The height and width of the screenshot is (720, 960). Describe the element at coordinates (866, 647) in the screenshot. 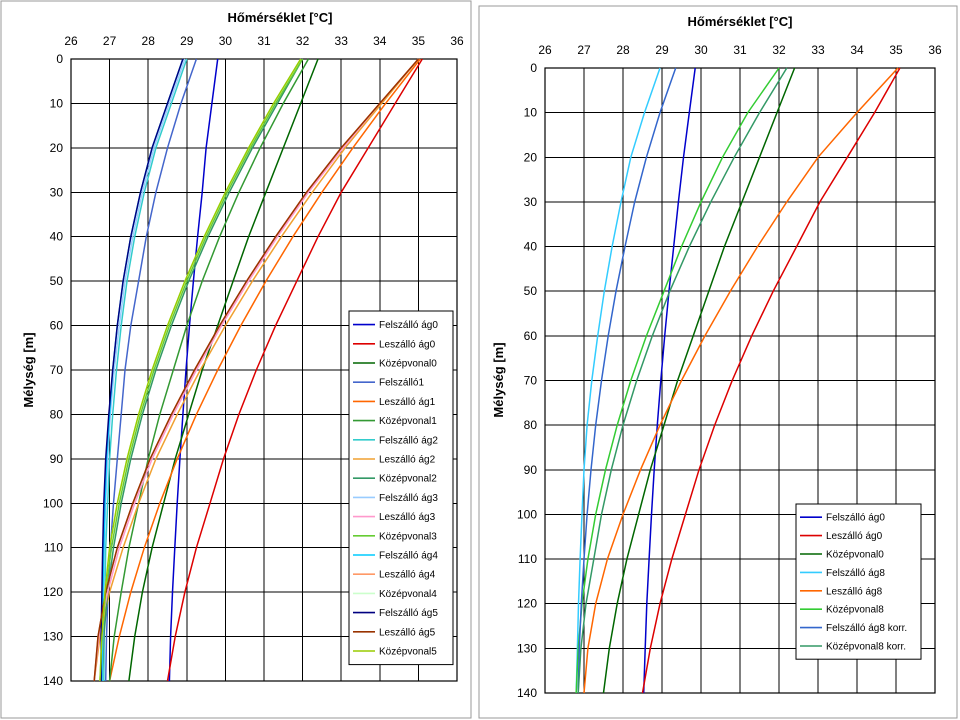

I see `legend-label: Középvonal8 korr.` at that location.